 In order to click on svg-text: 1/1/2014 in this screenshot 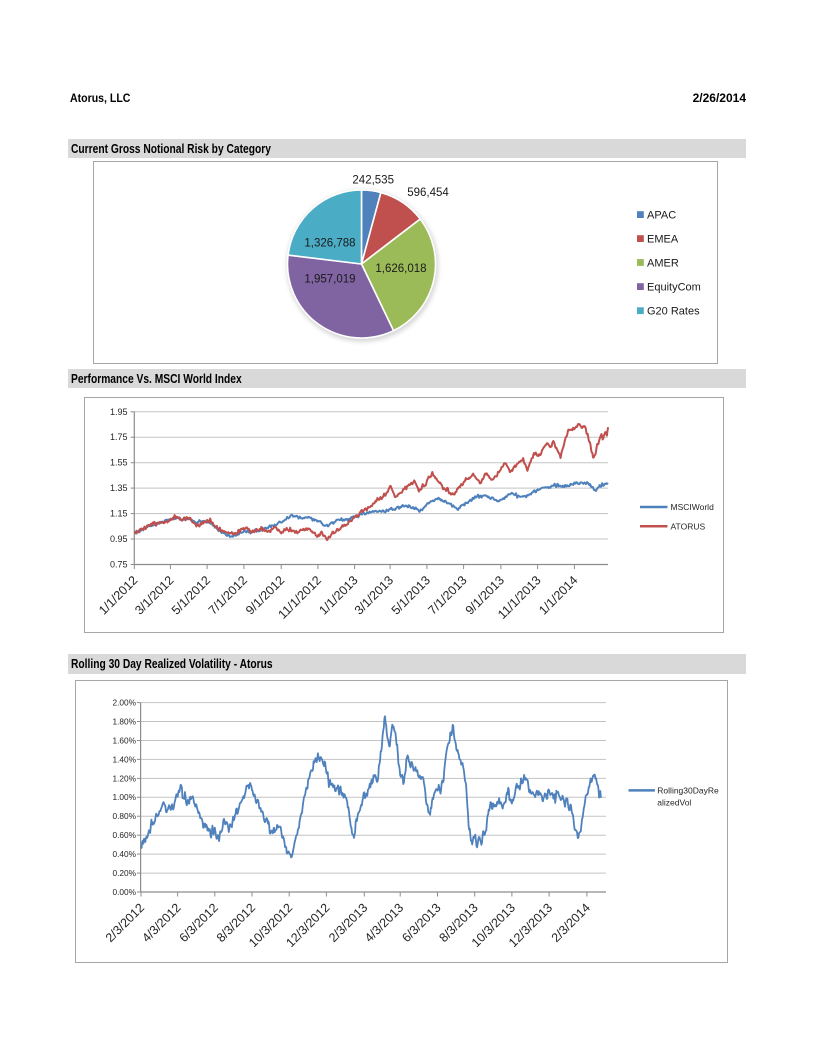, I will do `click(558, 595)`.